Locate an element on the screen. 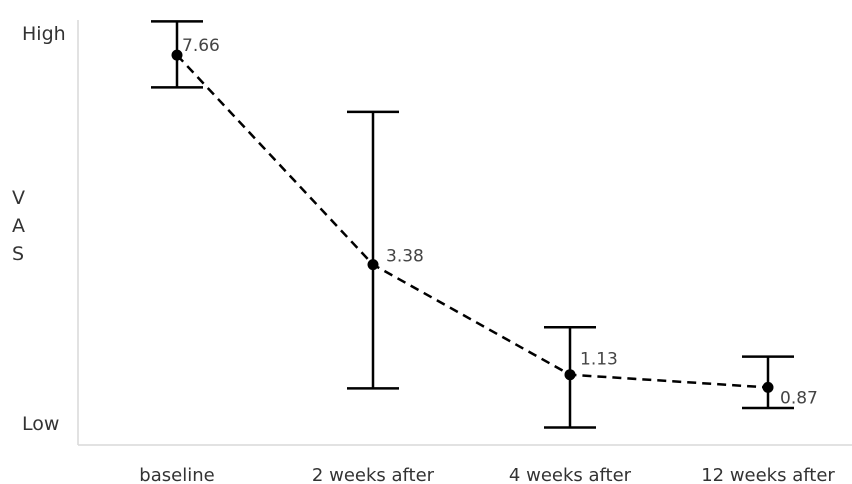 This screenshot has height=484, width=852. y-label-char-s: S is located at coordinates (18, 254).